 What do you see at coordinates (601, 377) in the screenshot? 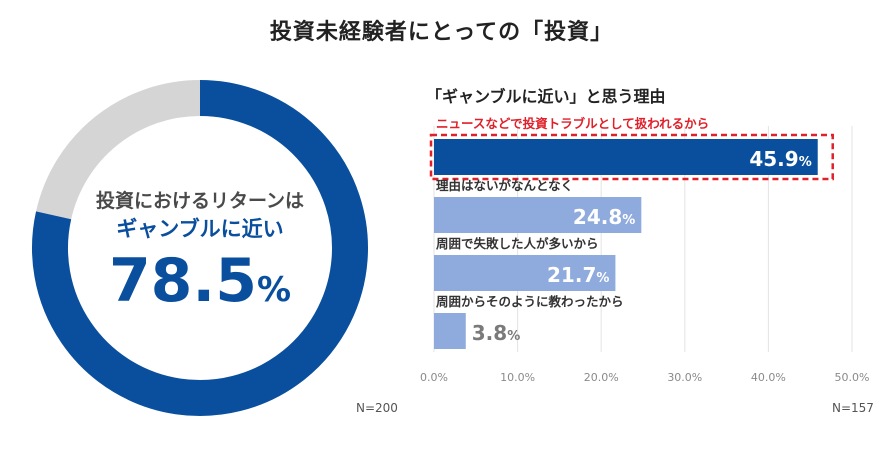
I see `x-tick-label: 20.0%` at bounding box center [601, 377].